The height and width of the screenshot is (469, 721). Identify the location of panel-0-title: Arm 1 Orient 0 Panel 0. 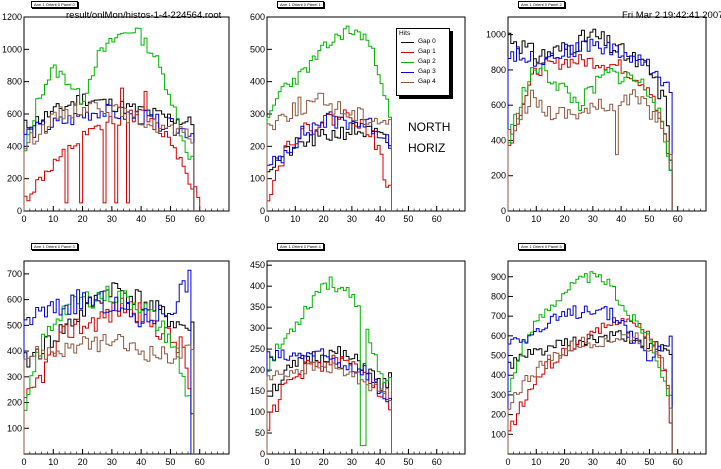
(54, 4).